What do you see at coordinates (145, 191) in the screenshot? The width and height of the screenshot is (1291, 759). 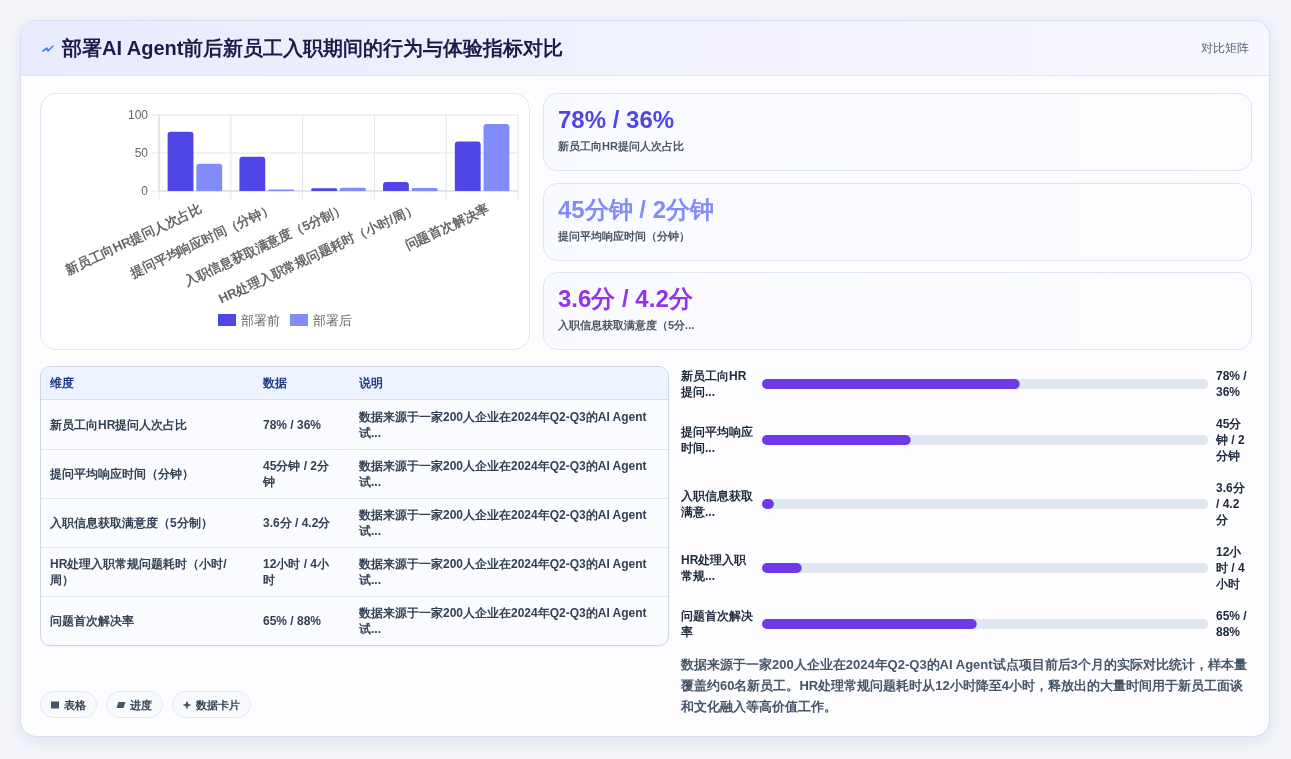 I see `y-tick-label: 0` at bounding box center [145, 191].